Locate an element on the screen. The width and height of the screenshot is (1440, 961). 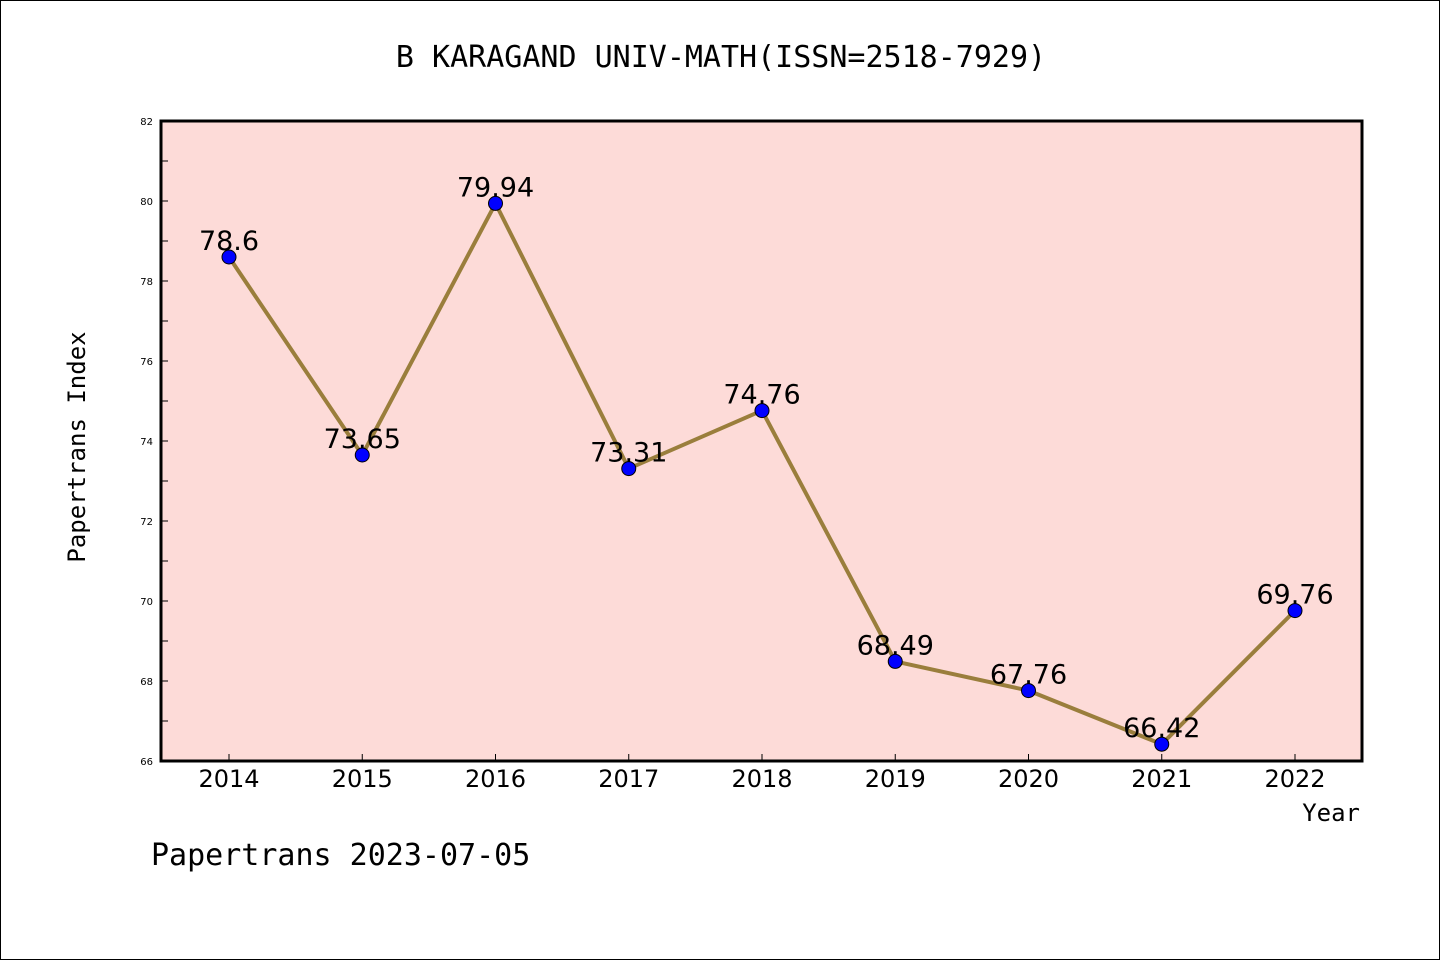
data-label: 74.76 is located at coordinates (761, 395).